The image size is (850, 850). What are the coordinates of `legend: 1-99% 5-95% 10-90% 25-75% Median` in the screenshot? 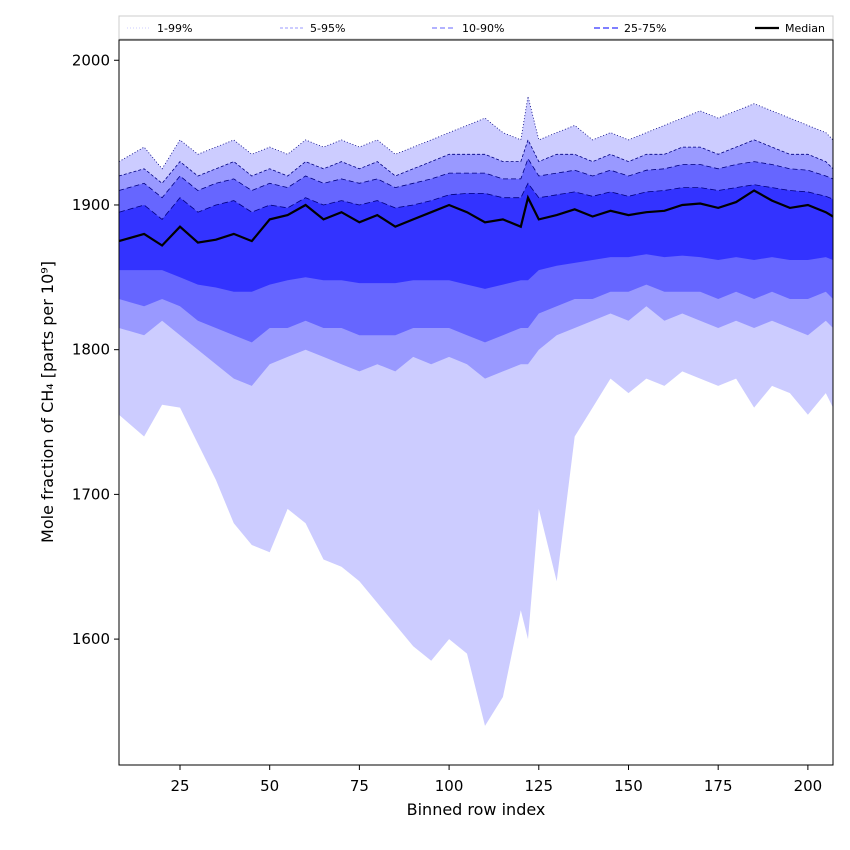 It's located at (476, 27).